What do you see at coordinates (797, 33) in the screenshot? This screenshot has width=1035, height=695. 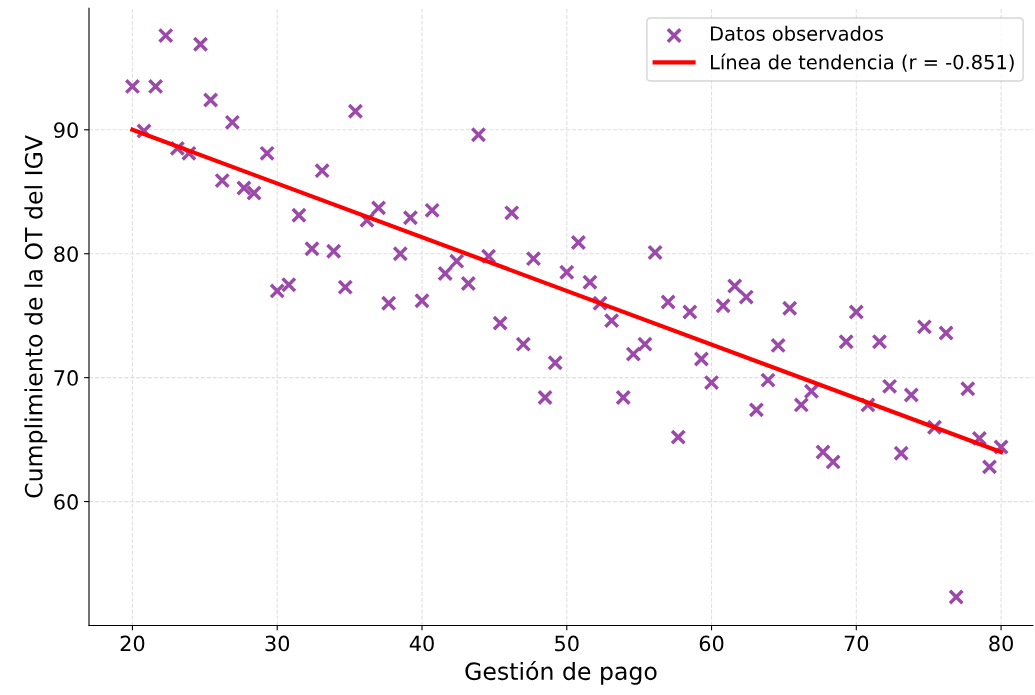 I see `legend-label: Datos observados` at bounding box center [797, 33].